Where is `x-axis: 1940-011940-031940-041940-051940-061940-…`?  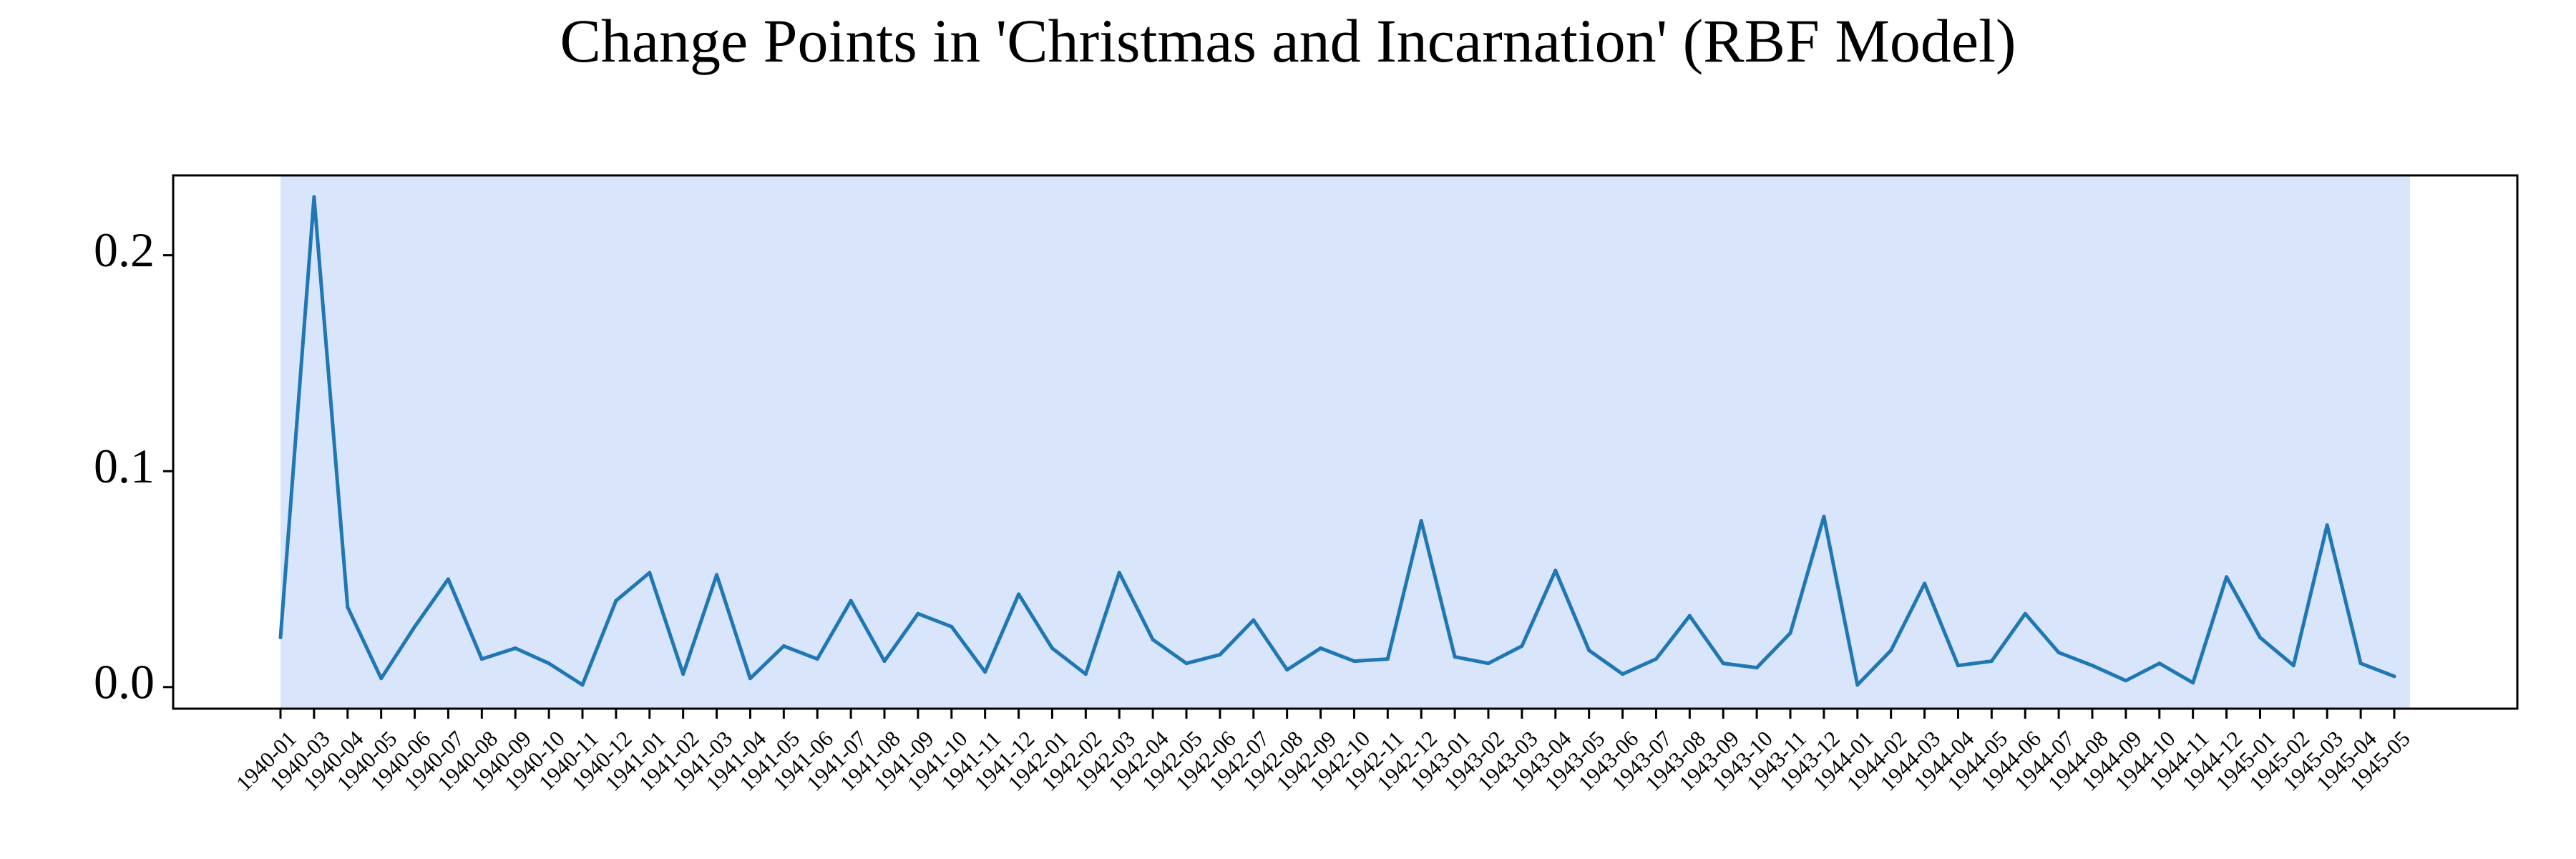 x-axis: 1940-011940-031940-041940-051940-061940-… is located at coordinates (1323, 752).